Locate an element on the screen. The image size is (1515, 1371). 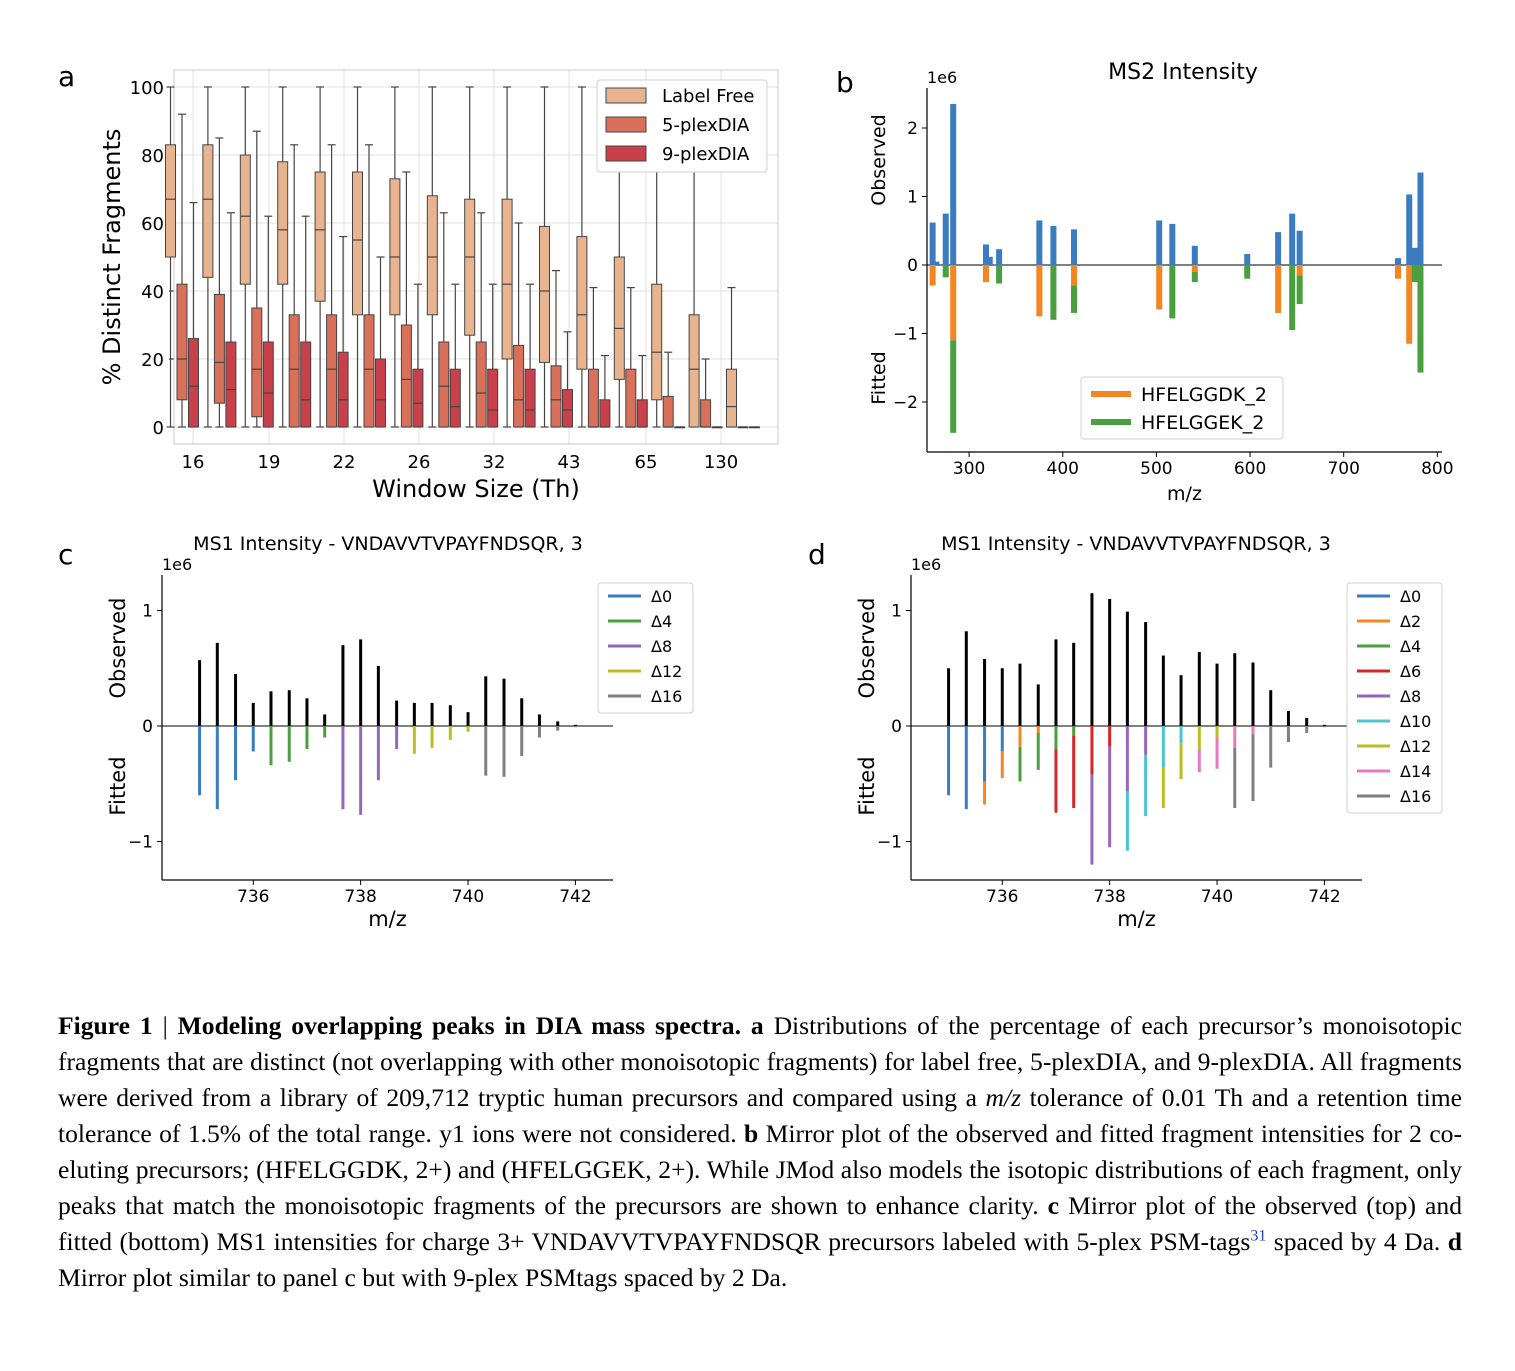
panel-b-ylabel-fitted: Fitted is located at coordinates (879, 377).